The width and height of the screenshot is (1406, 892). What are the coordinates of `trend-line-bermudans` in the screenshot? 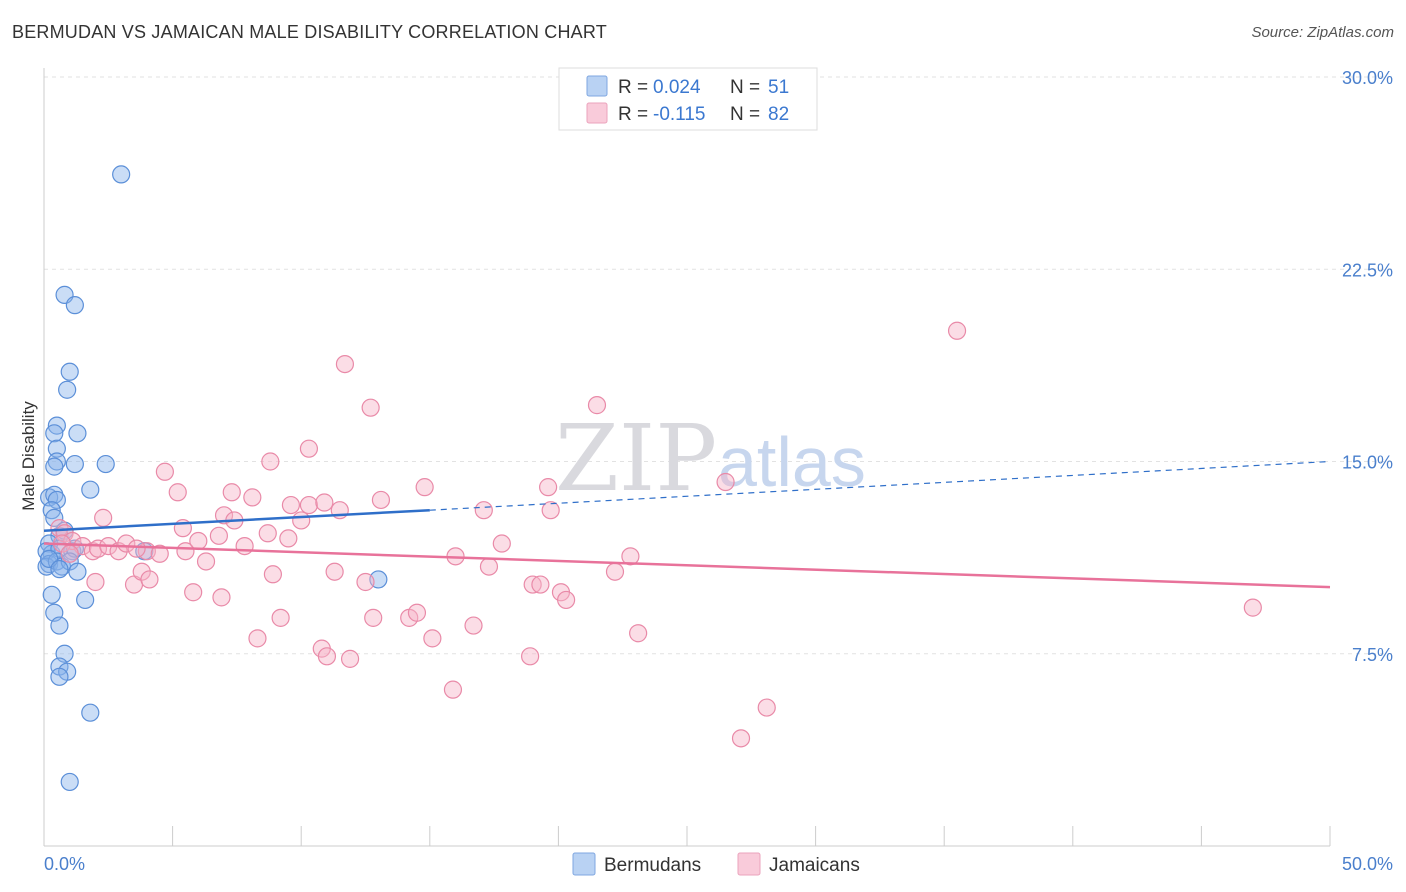 It's located at (236, 520).